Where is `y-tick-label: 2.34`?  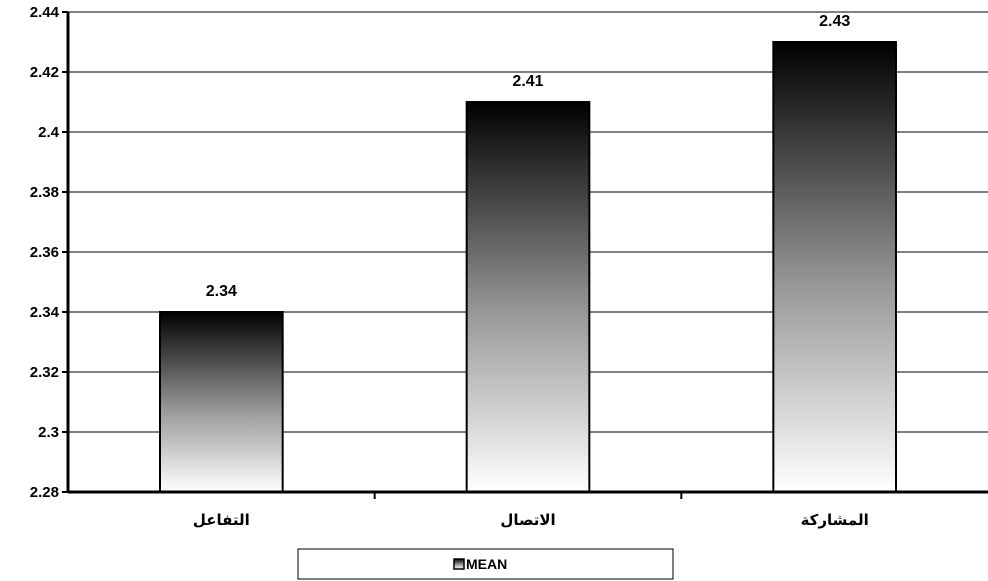
y-tick-label: 2.34 is located at coordinates (45, 312).